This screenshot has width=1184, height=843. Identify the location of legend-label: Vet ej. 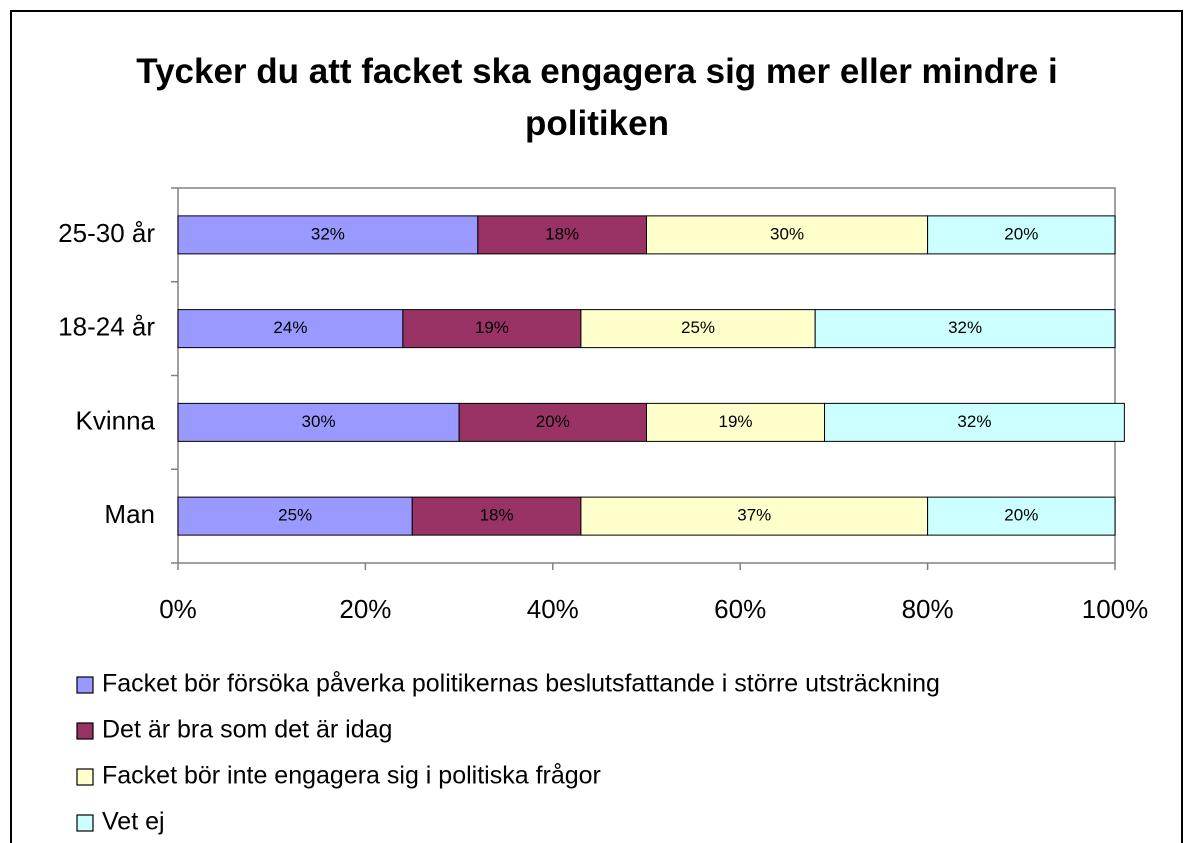
(133, 822).